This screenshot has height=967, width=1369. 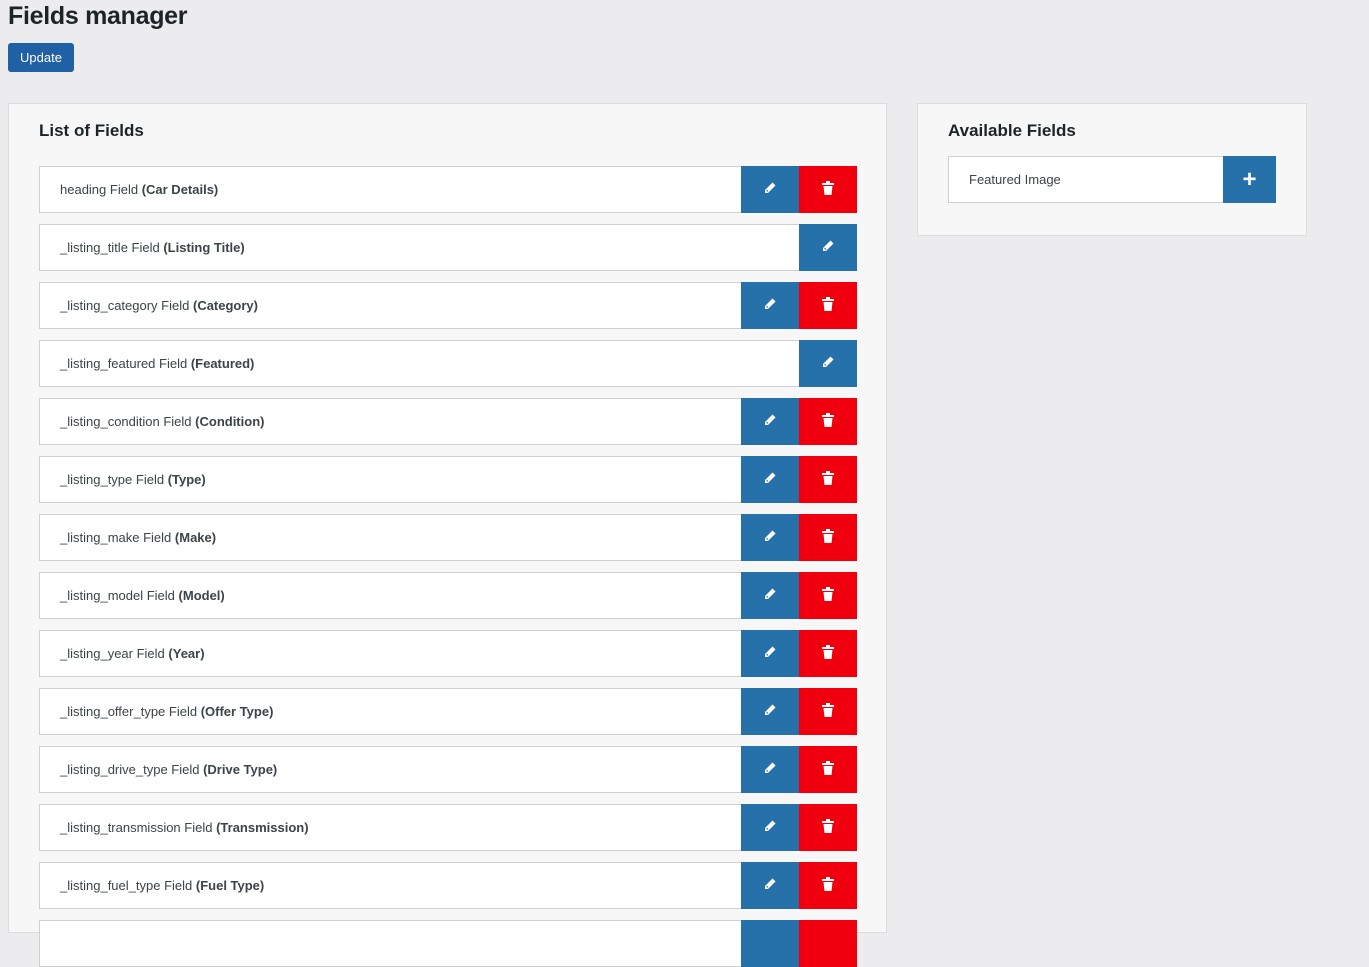 What do you see at coordinates (448, 537) in the screenshot?
I see `field-row: _listing_make Field (Make)` at bounding box center [448, 537].